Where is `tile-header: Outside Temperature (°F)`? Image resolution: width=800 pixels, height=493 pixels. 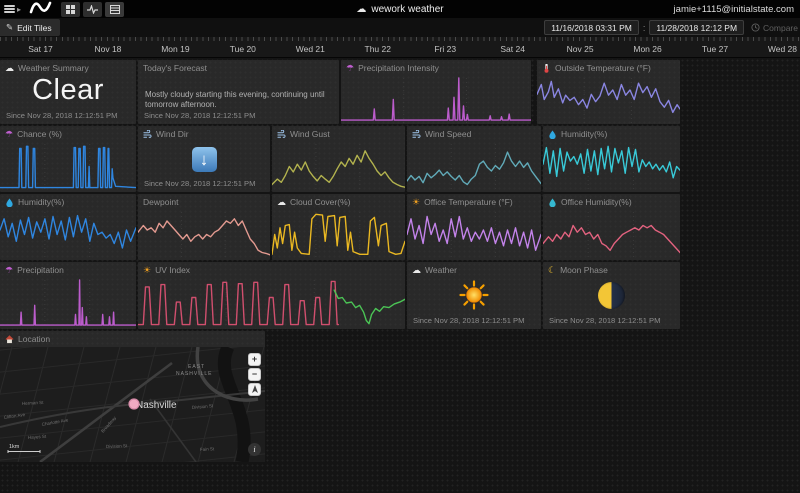 tile-header: Outside Temperature (°F) is located at coordinates (608, 68).